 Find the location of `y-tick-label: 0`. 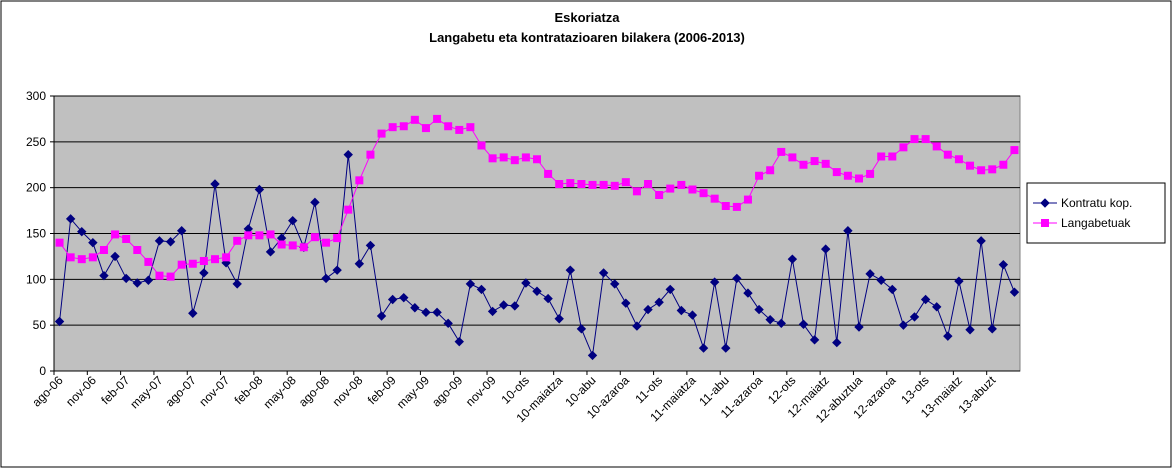

y-tick-label: 0 is located at coordinates (42, 371).